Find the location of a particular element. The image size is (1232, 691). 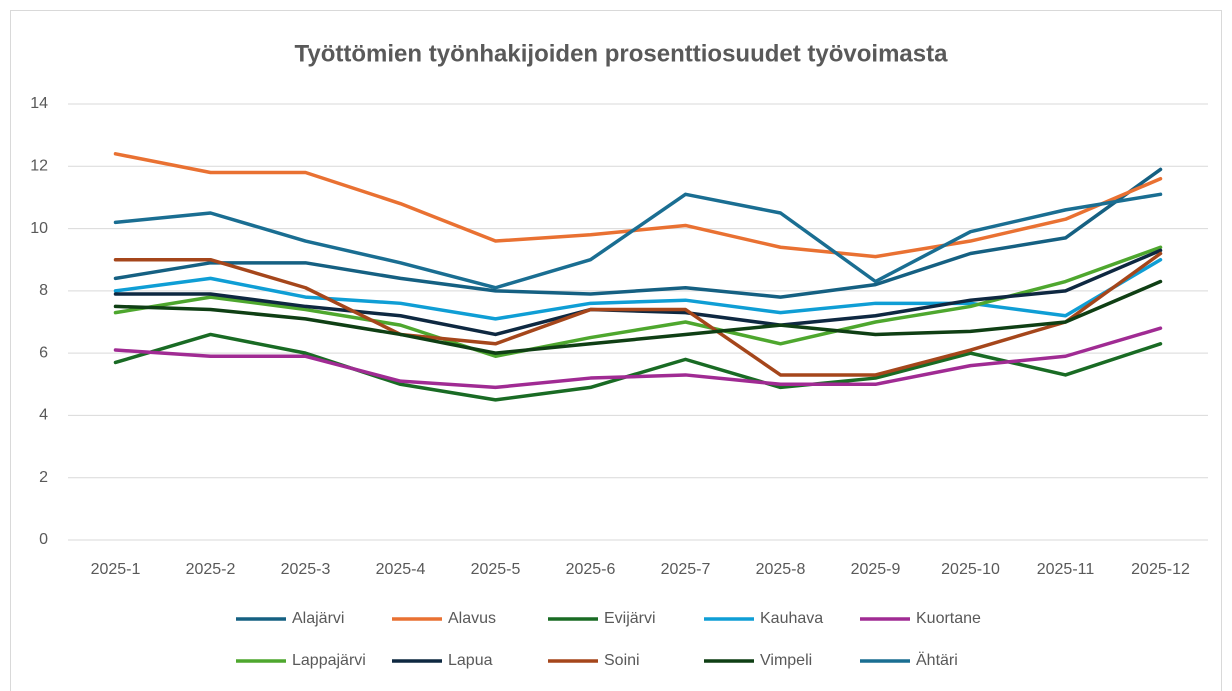

x-tick-label: 2025-8 is located at coordinates (781, 569).